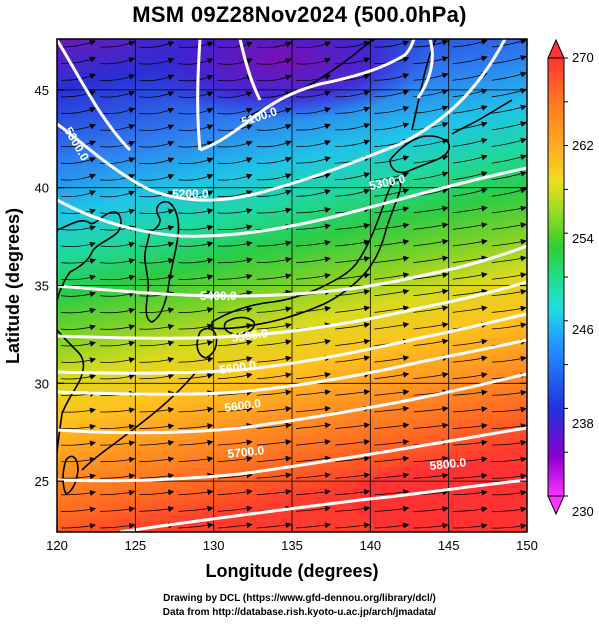 The image size is (599, 625). What do you see at coordinates (89, 256) in the screenshot?
I see `coastline-china-north` at bounding box center [89, 256].